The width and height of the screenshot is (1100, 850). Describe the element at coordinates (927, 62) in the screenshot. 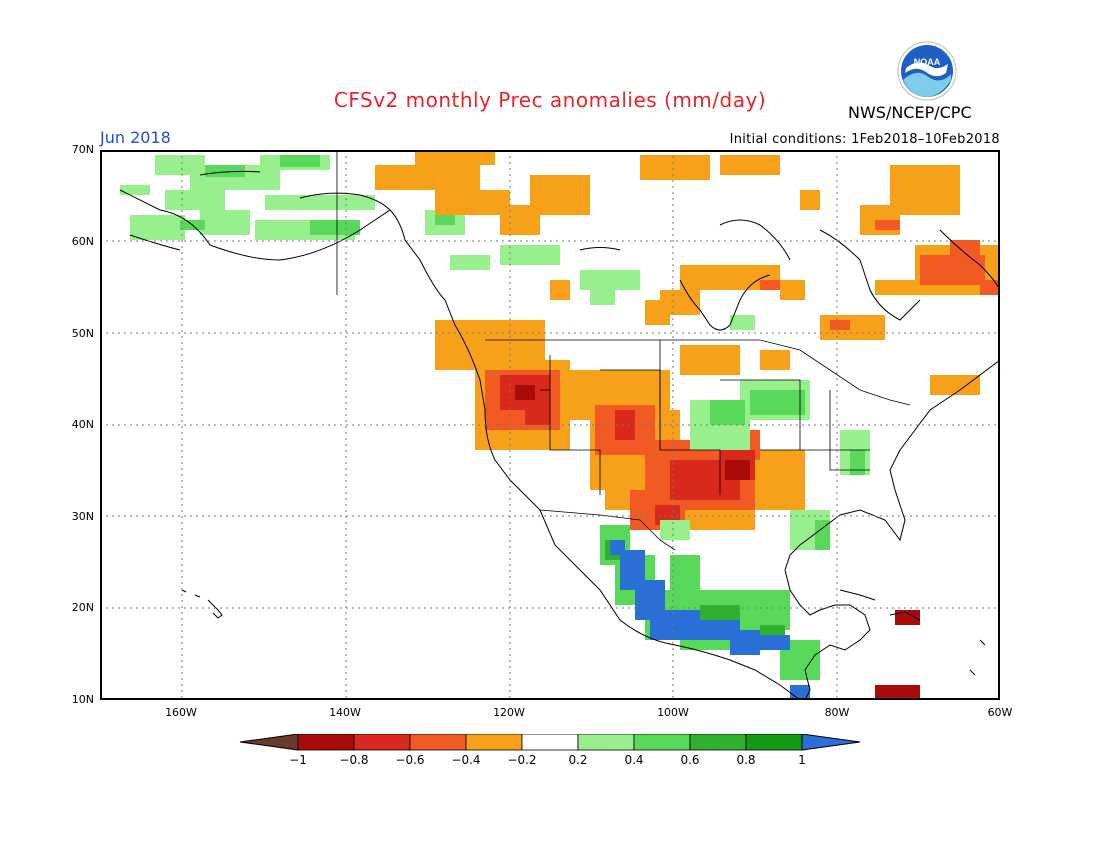

I see `noaa-logo-text: NOAA` at that location.